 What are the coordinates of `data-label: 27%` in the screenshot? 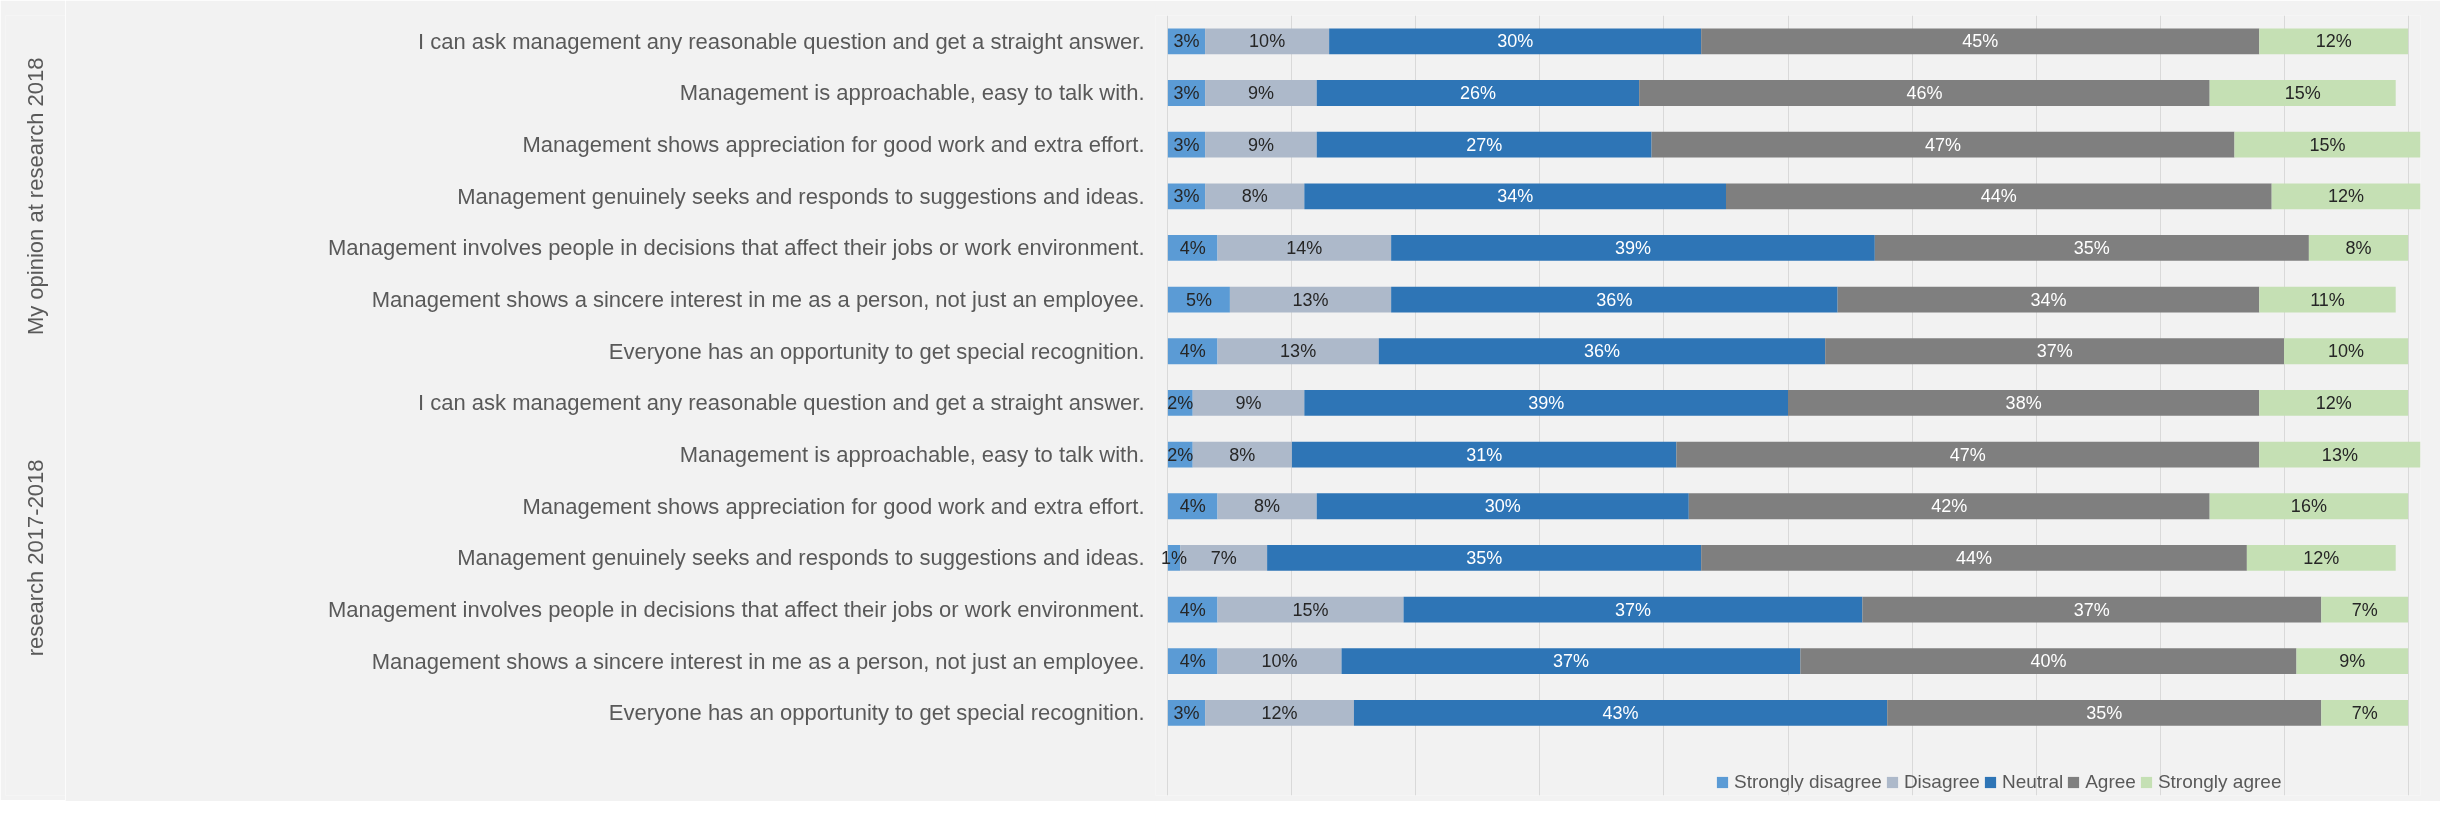 It's located at (1484, 144).